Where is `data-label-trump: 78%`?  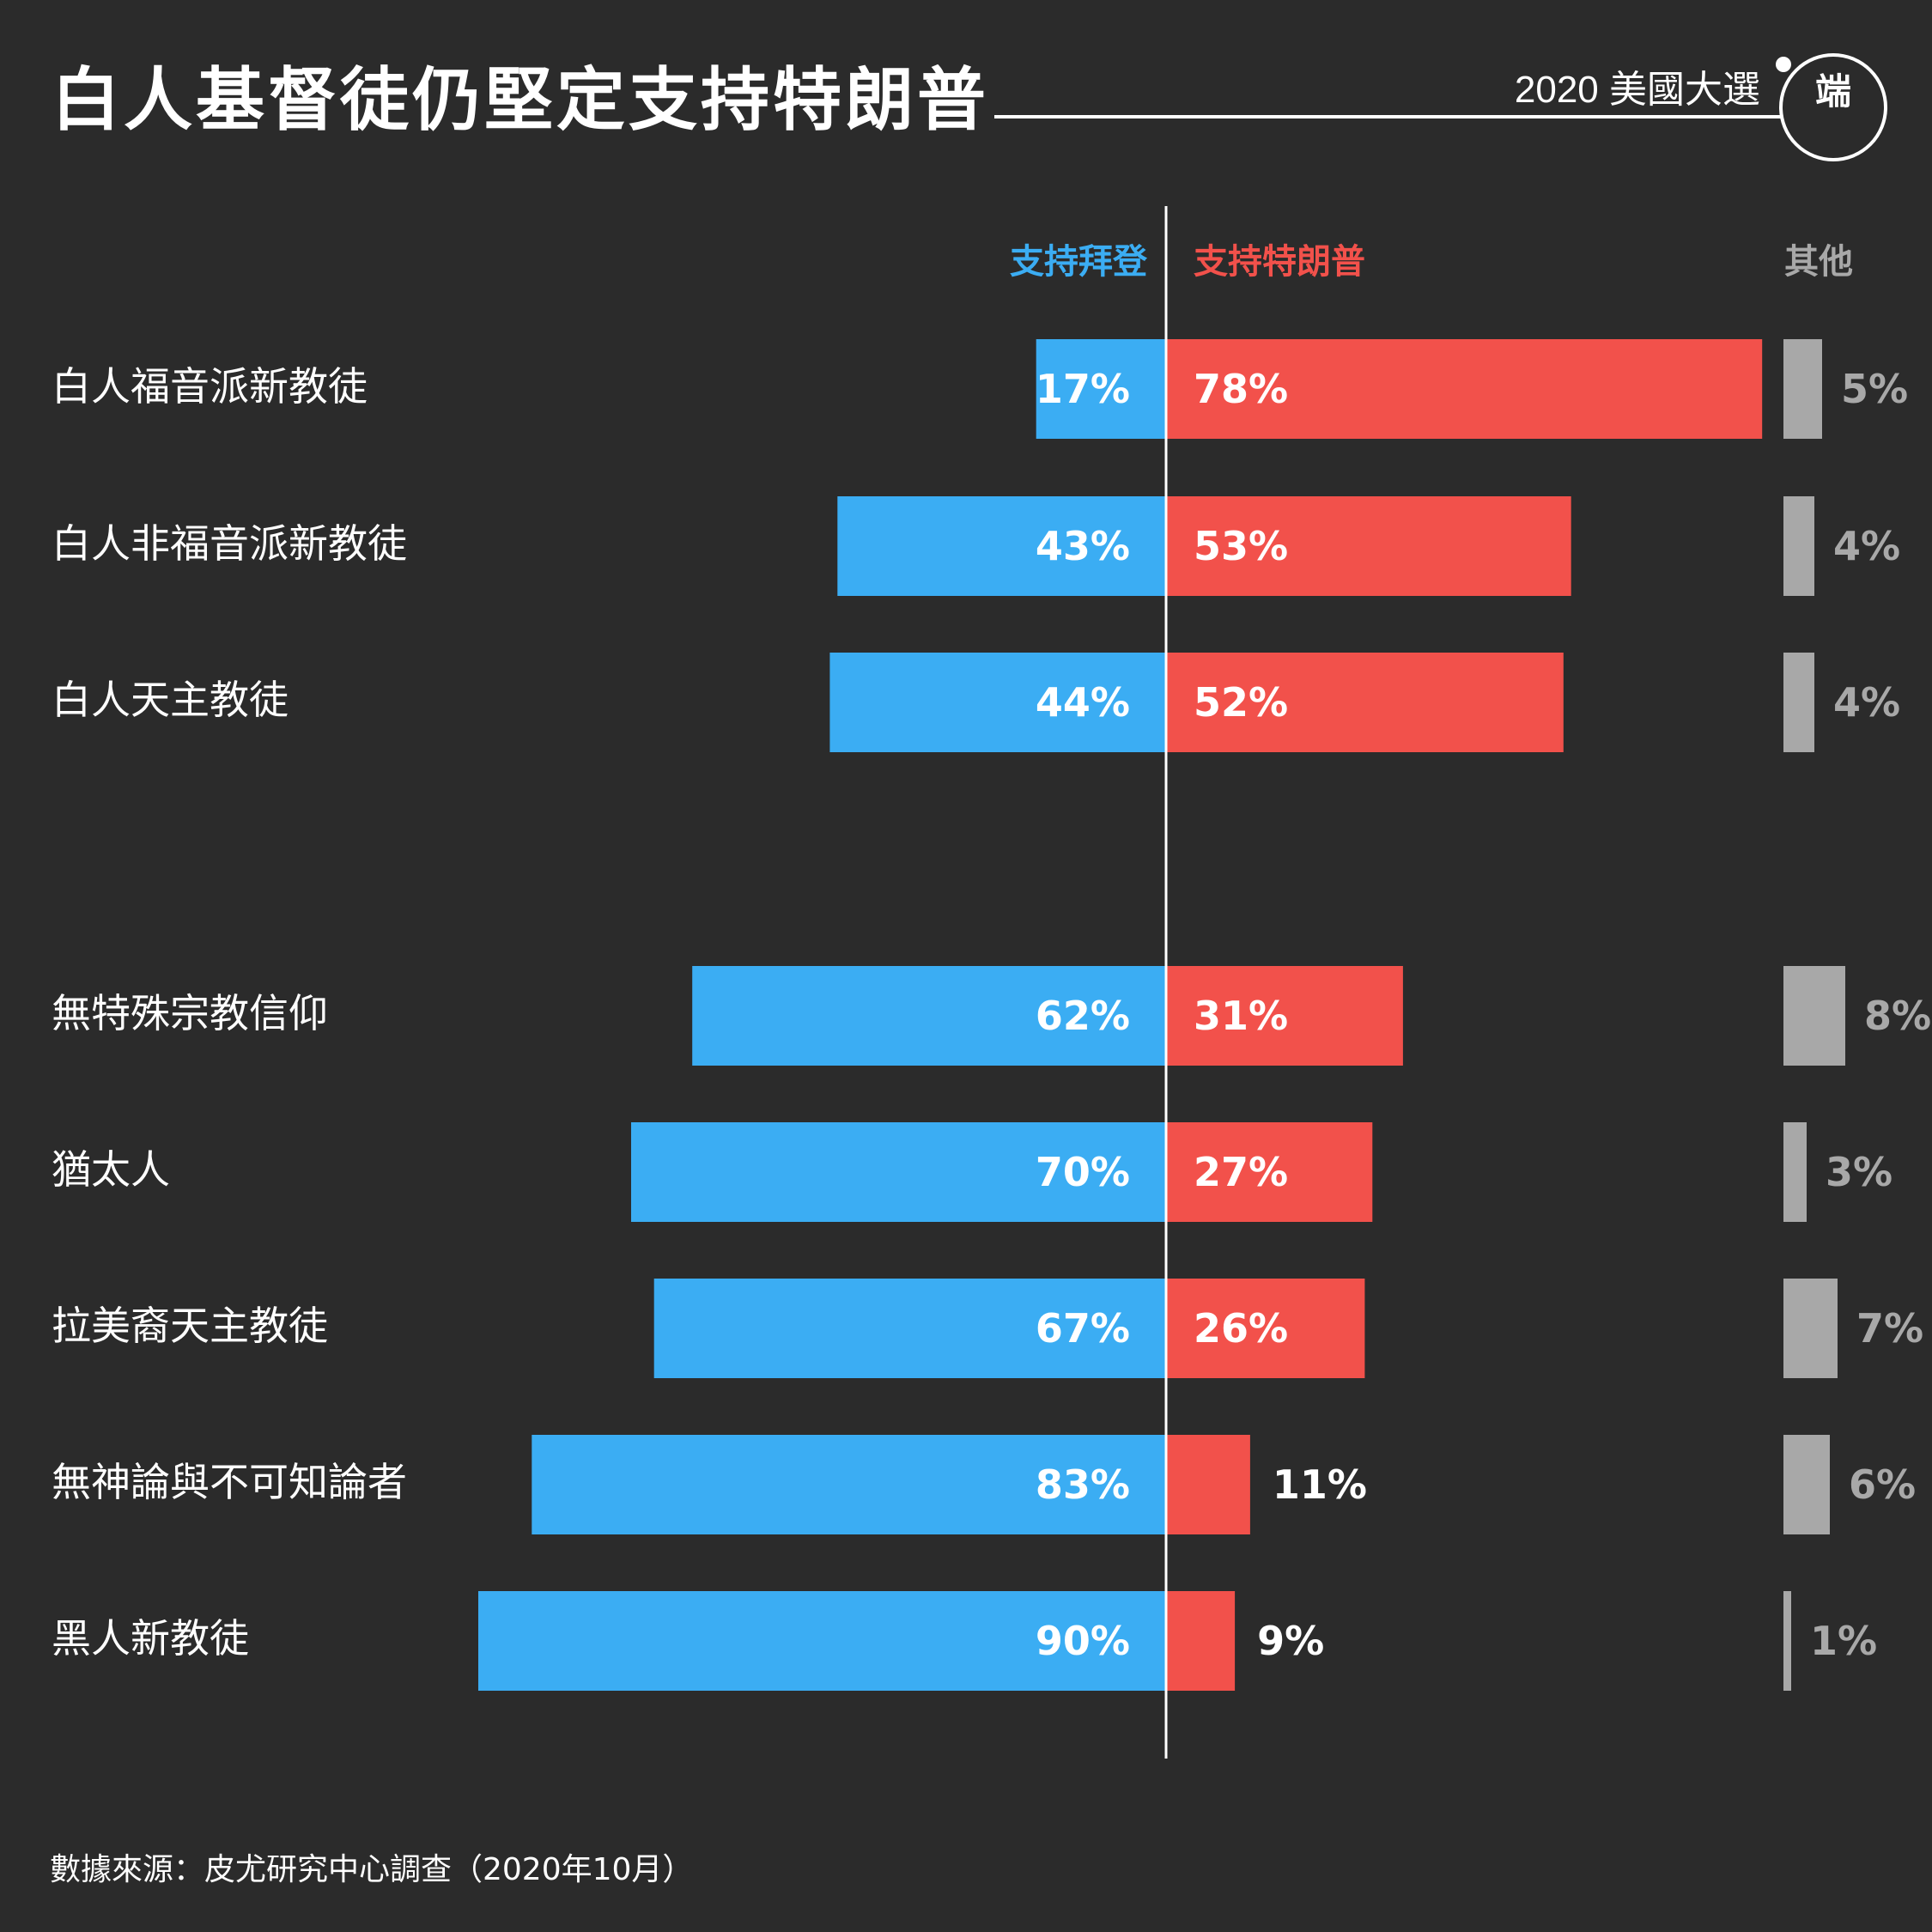
data-label-trump: 78% is located at coordinates (1241, 389).